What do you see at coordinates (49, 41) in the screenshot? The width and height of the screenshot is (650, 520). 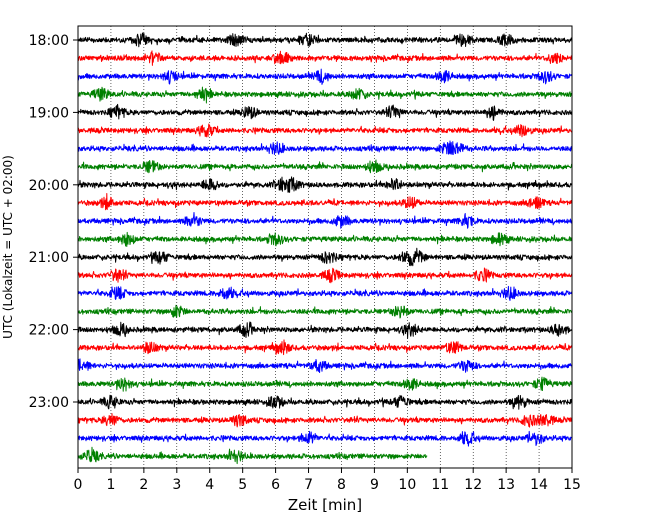 I see `y-tick-label: 18:00` at bounding box center [49, 41].